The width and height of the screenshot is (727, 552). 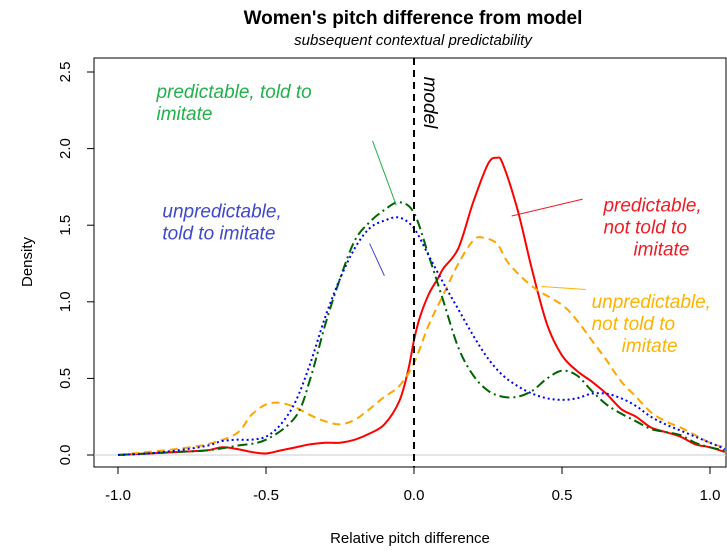 I want to click on x-tick-label: 0.5, so click(x=562, y=495).